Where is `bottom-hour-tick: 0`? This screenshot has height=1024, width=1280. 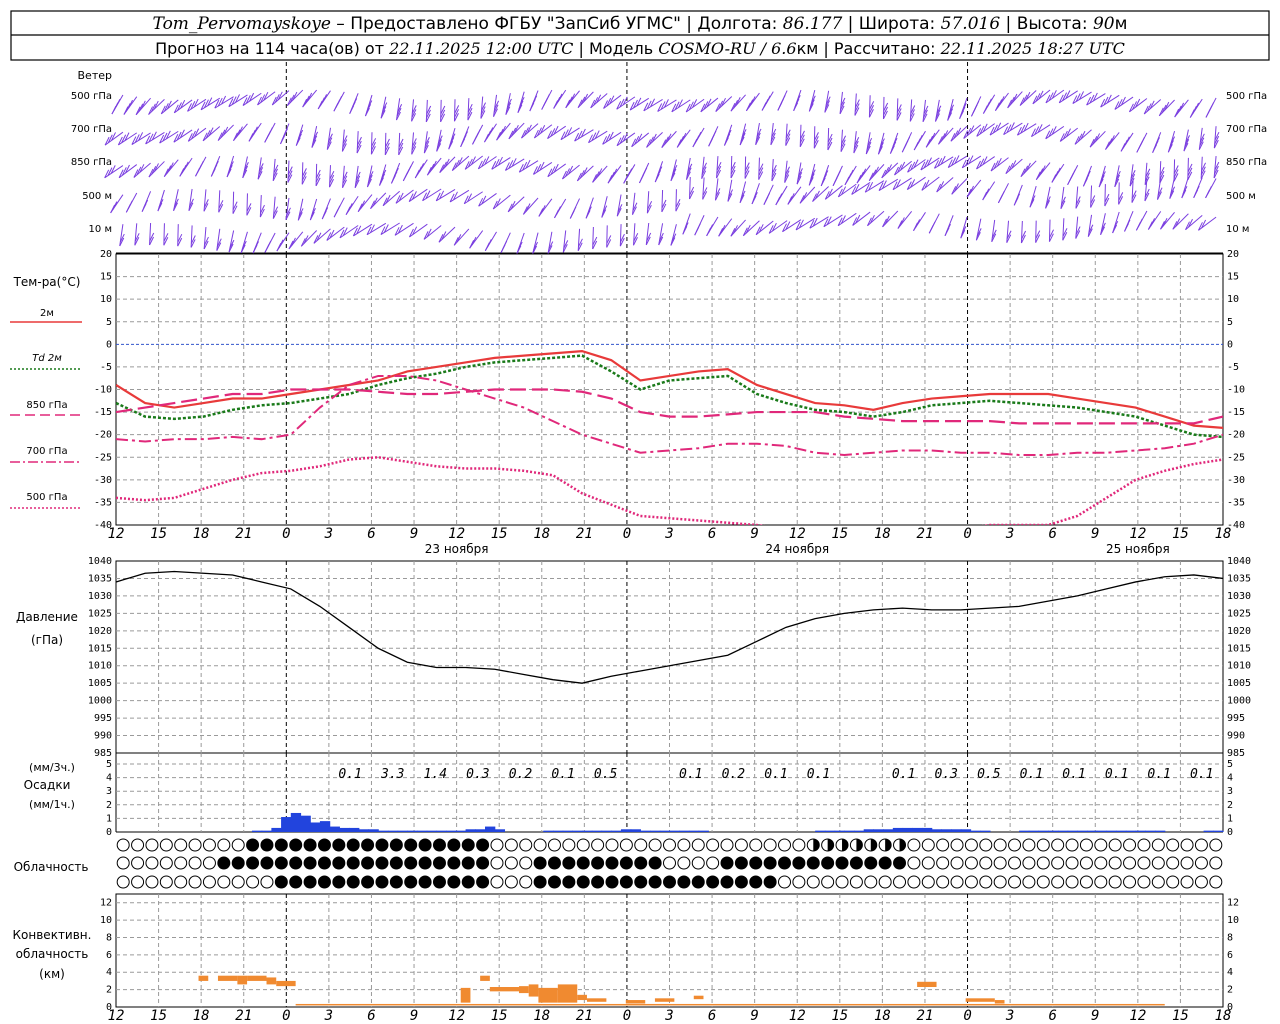 bottom-hour-tick: 0 is located at coordinates (967, 1016).